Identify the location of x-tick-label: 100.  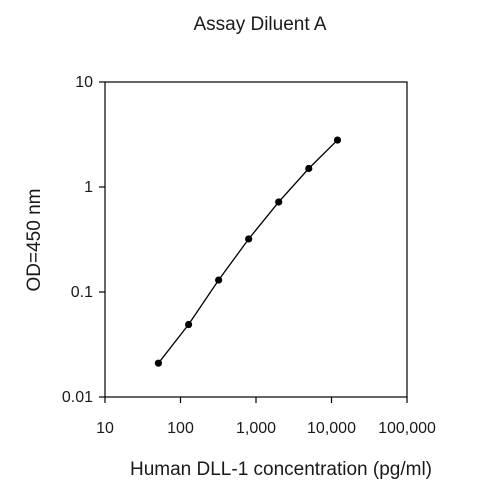
(180, 428).